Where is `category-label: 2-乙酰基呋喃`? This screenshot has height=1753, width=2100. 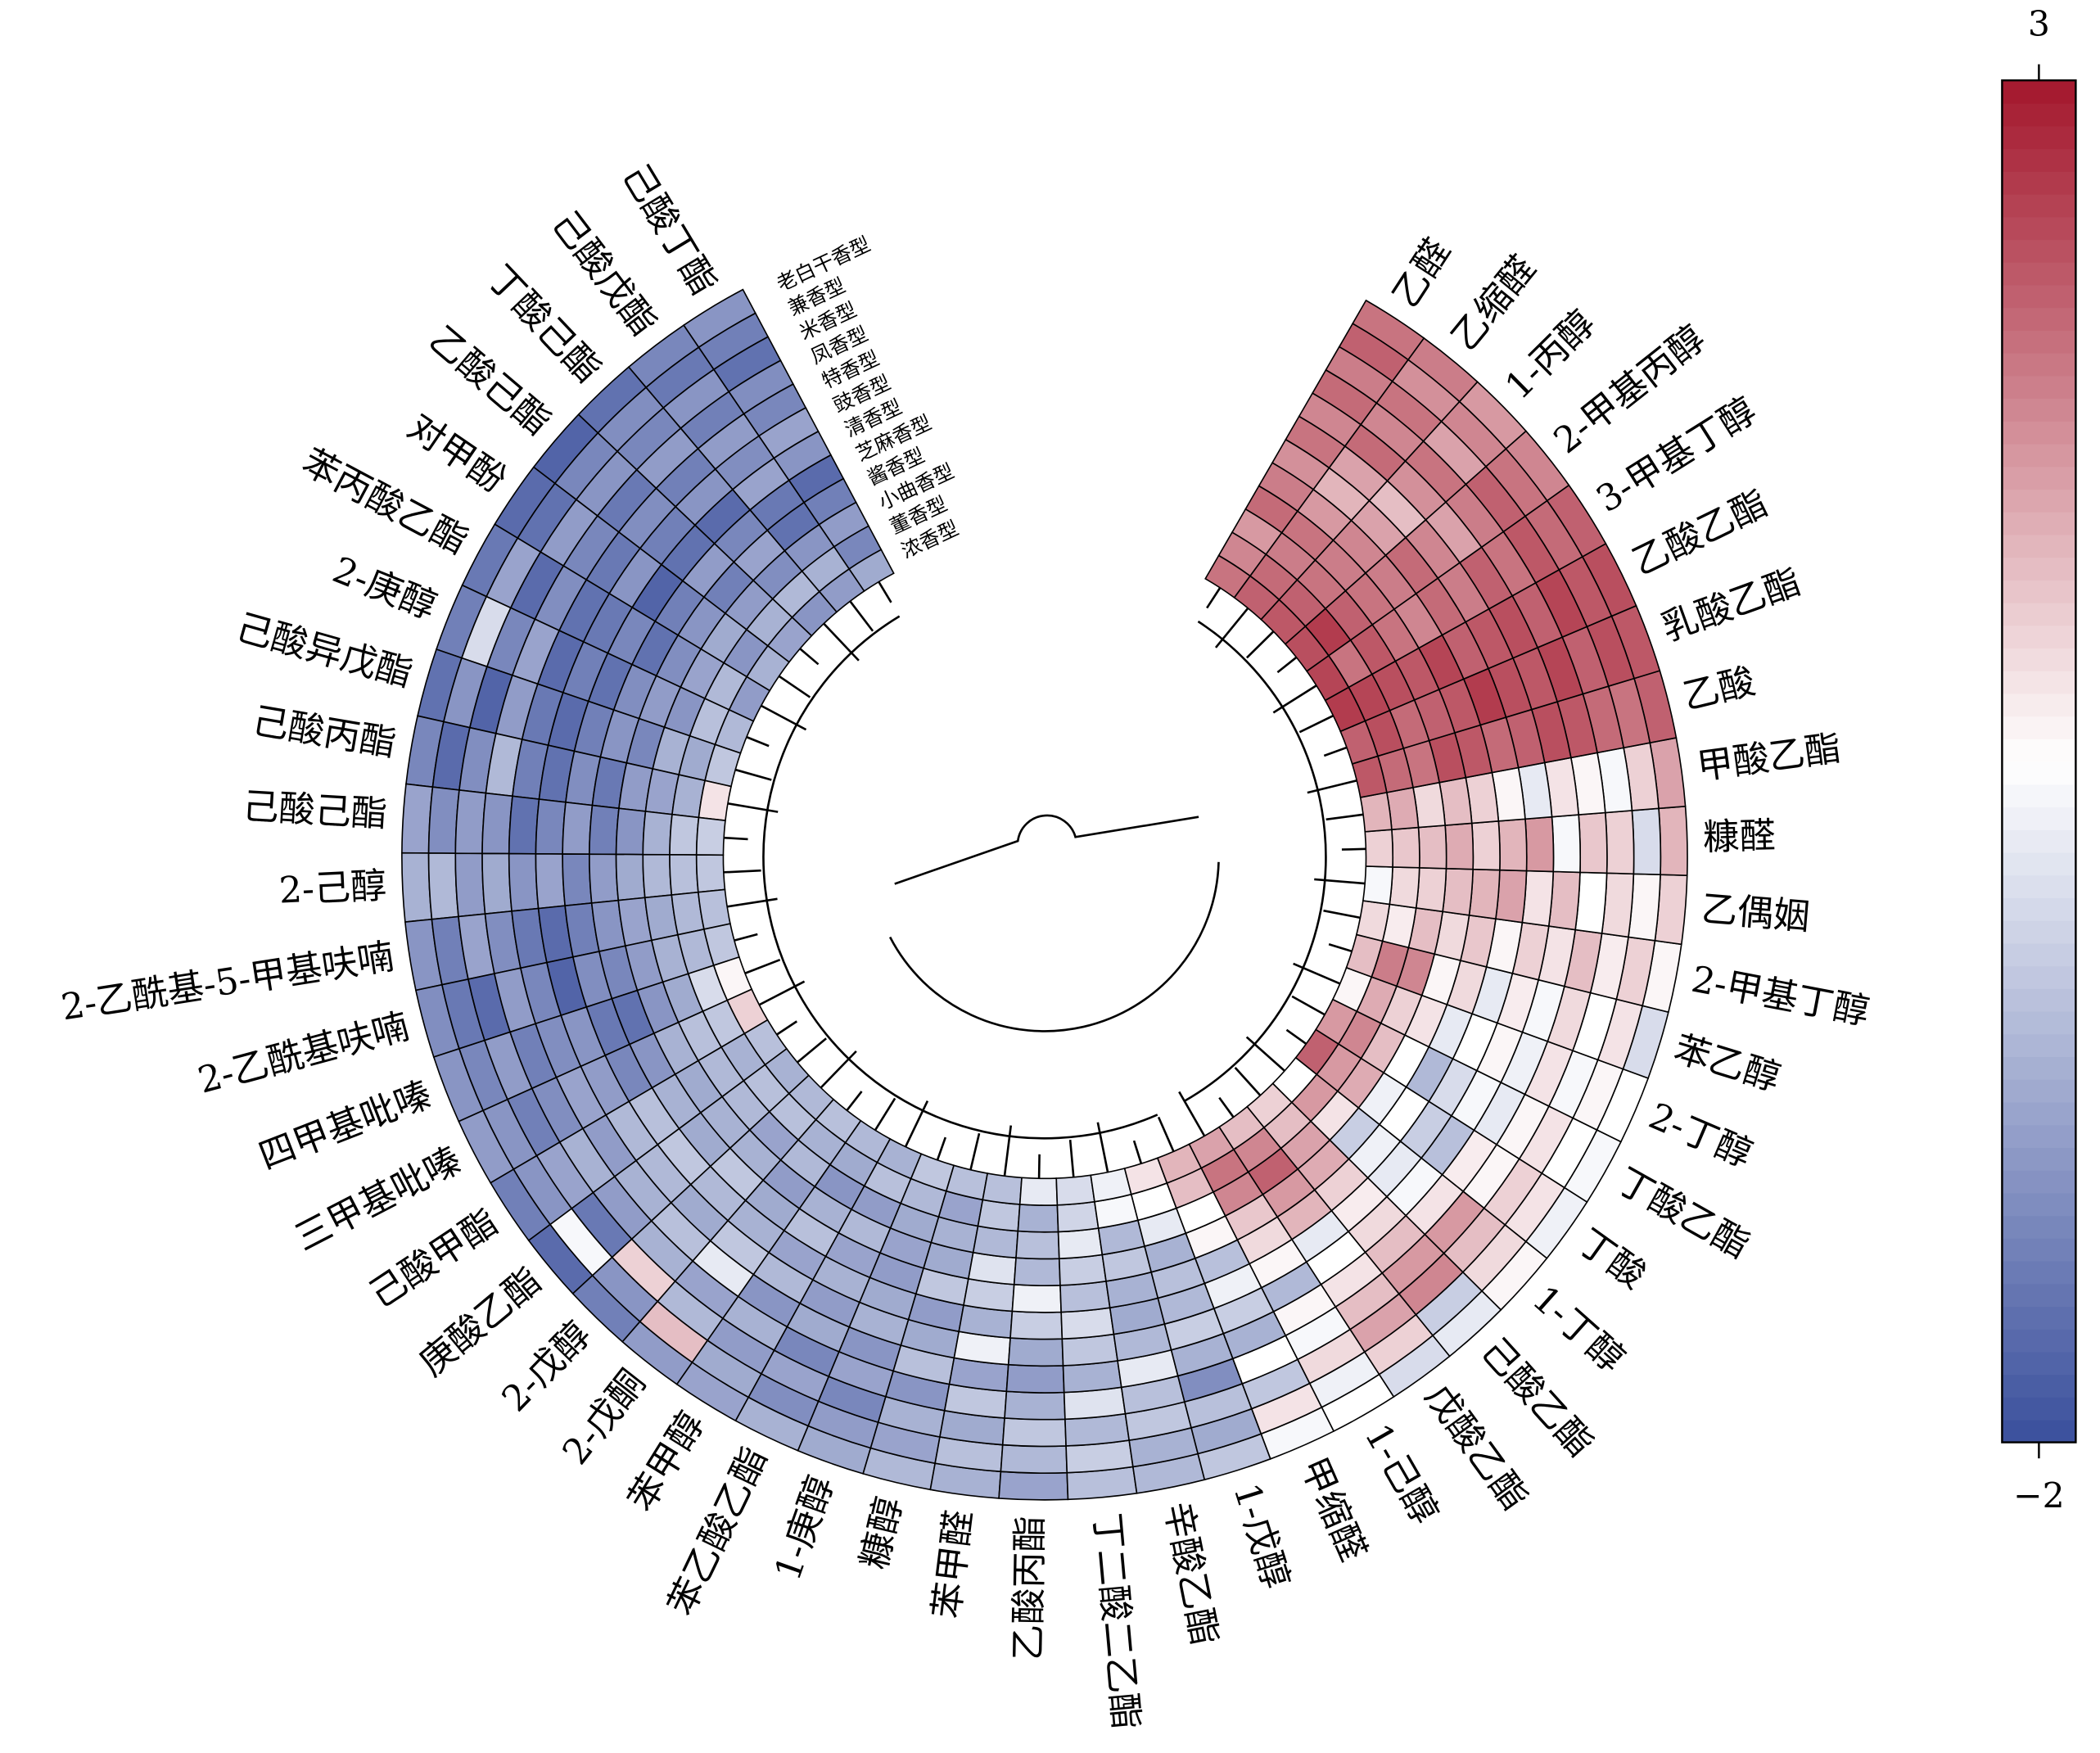 category-label: 2-乙酰基呋喃 is located at coordinates (303, 1053).